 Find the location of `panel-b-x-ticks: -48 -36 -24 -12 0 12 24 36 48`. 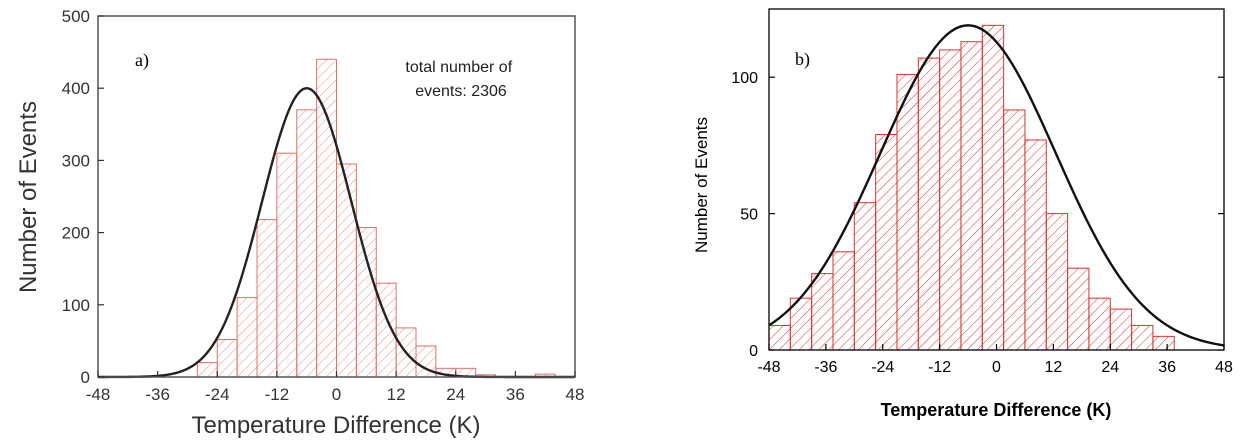

panel-b-x-ticks: -48 -36 -24 -12 0 12 24 36 48 is located at coordinates (995, 360).